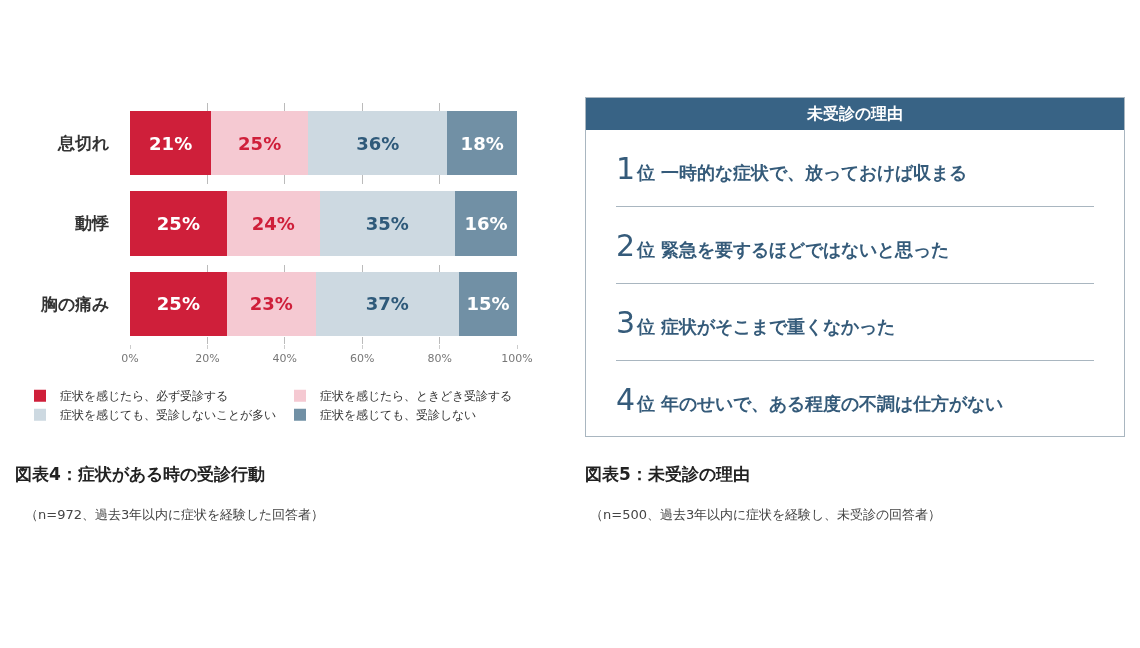 The image size is (1140, 648). What do you see at coordinates (416, 396) in the screenshot?
I see `legend-label: 症状を感じたら、ときどき受診する` at bounding box center [416, 396].